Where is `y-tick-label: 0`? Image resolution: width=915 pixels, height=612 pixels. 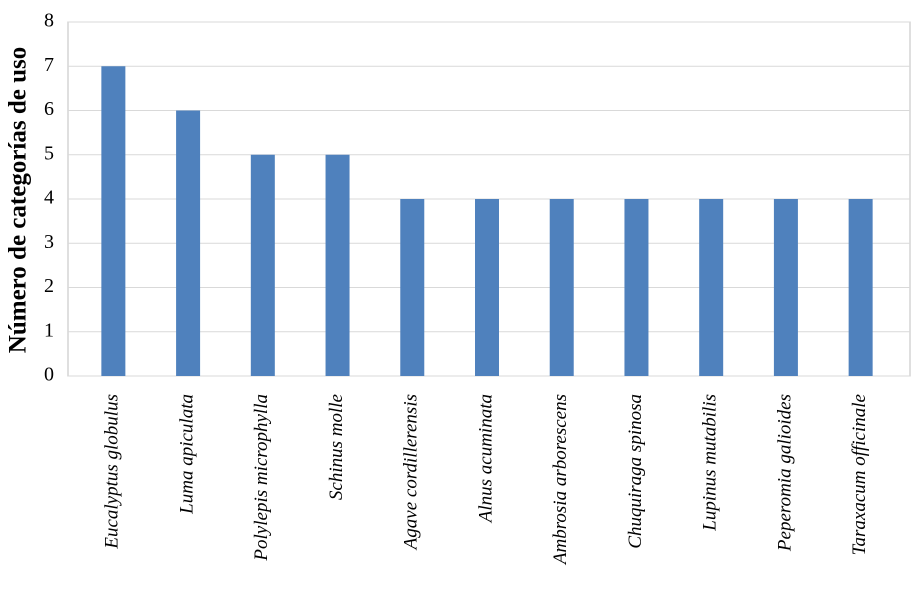 y-tick-label: 0 is located at coordinates (49, 375).